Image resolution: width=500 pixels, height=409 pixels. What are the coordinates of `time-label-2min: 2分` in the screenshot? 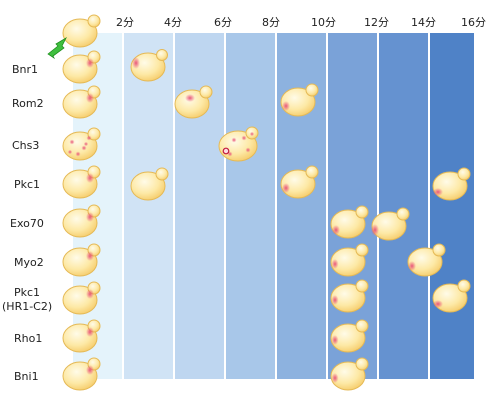 It's located at (125, 22).